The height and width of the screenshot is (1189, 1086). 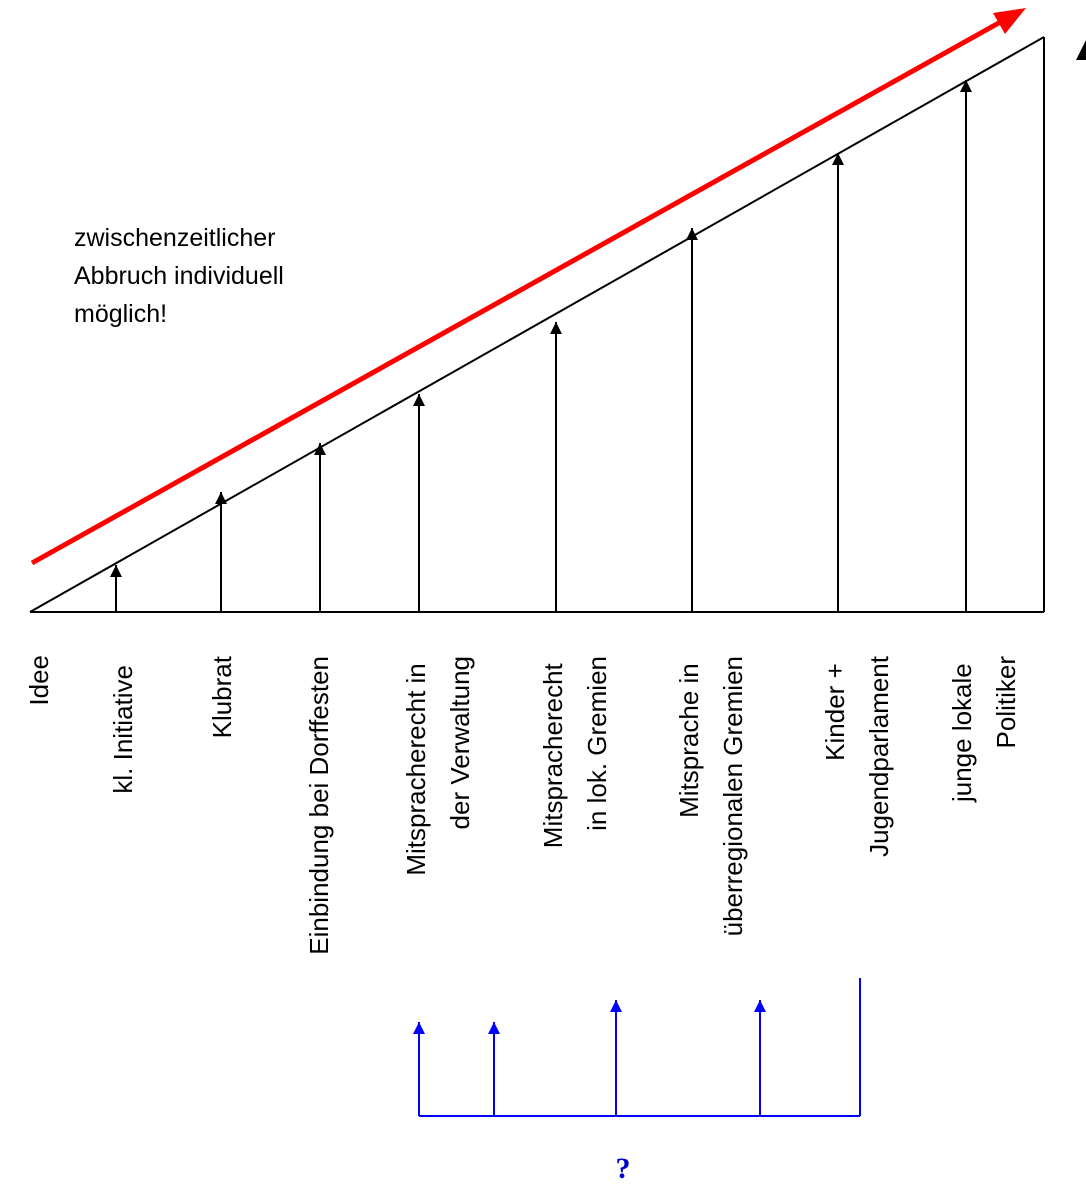 I want to click on stage-label-lok-gremien: Mitspracherecht in lok. Gremien, so click(x=575, y=752).